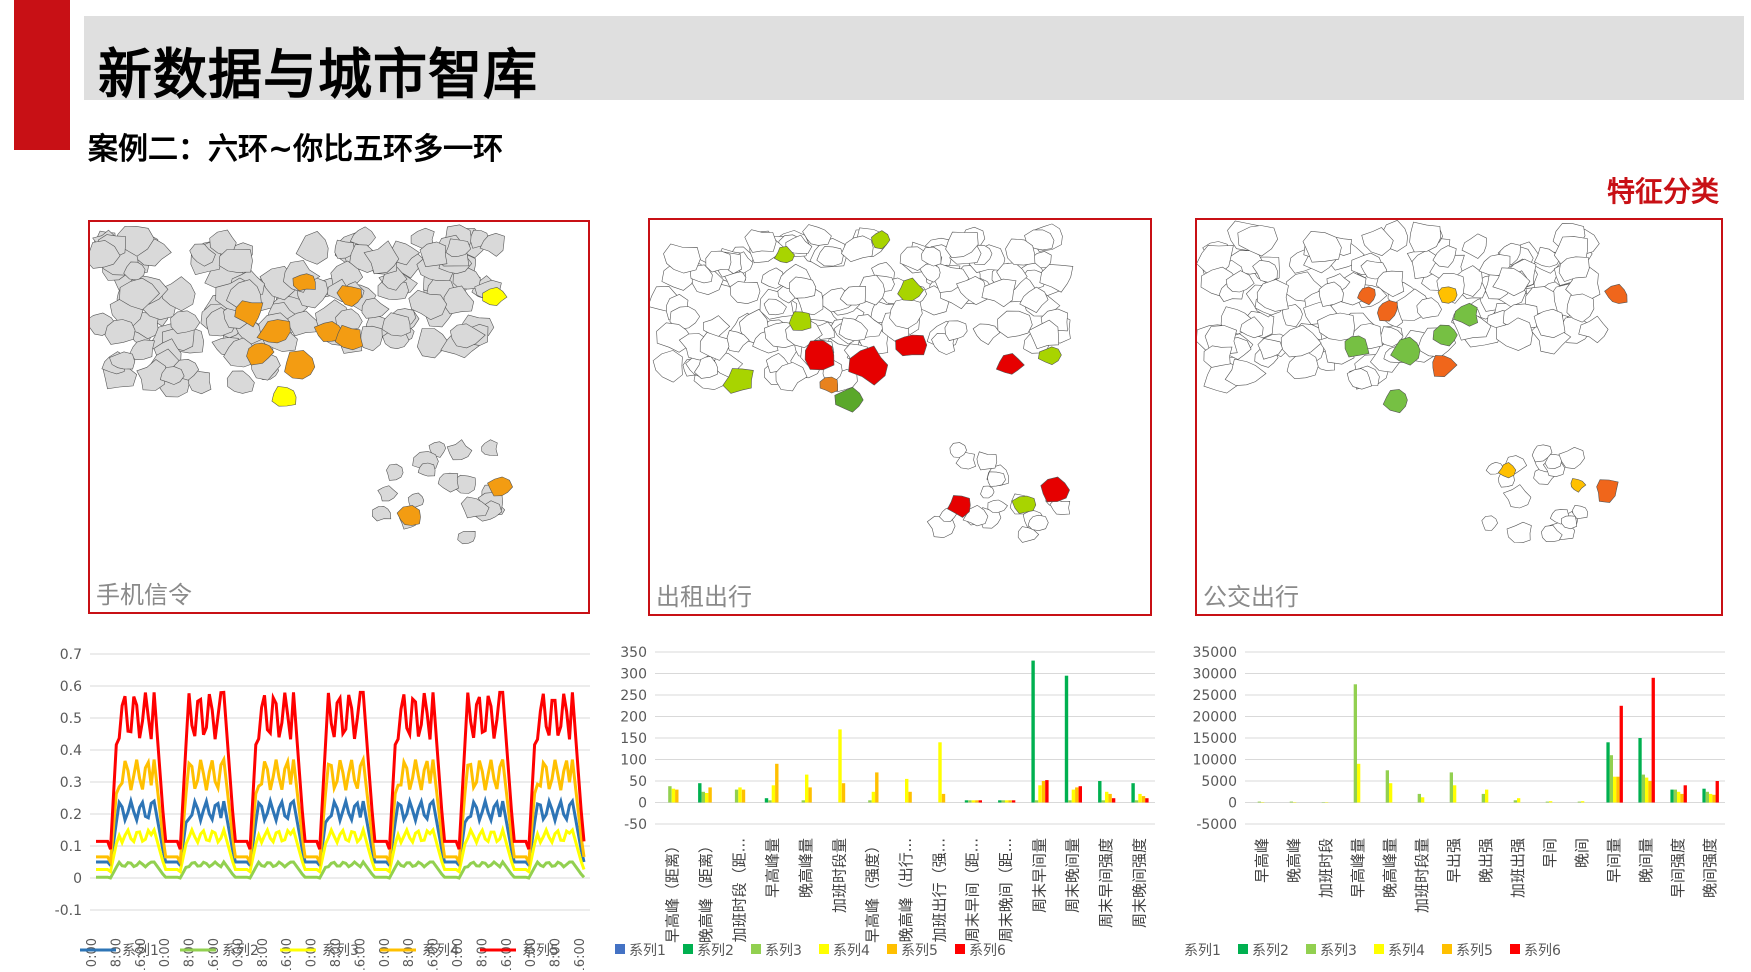  I want to click on map-label: 出租出行, so click(704, 597).